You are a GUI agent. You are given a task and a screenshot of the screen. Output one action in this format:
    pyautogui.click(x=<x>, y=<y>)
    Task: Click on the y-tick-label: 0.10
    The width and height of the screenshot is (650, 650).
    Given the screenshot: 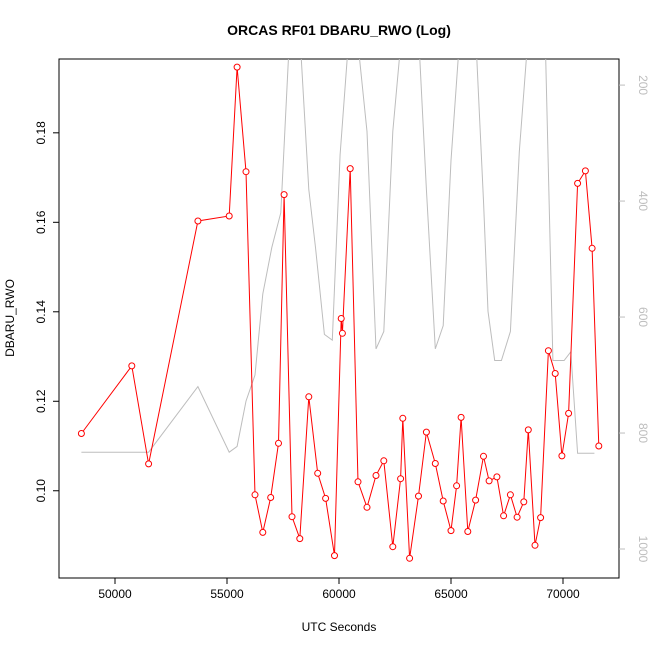 What is the action you would take?
    pyautogui.click(x=41, y=491)
    